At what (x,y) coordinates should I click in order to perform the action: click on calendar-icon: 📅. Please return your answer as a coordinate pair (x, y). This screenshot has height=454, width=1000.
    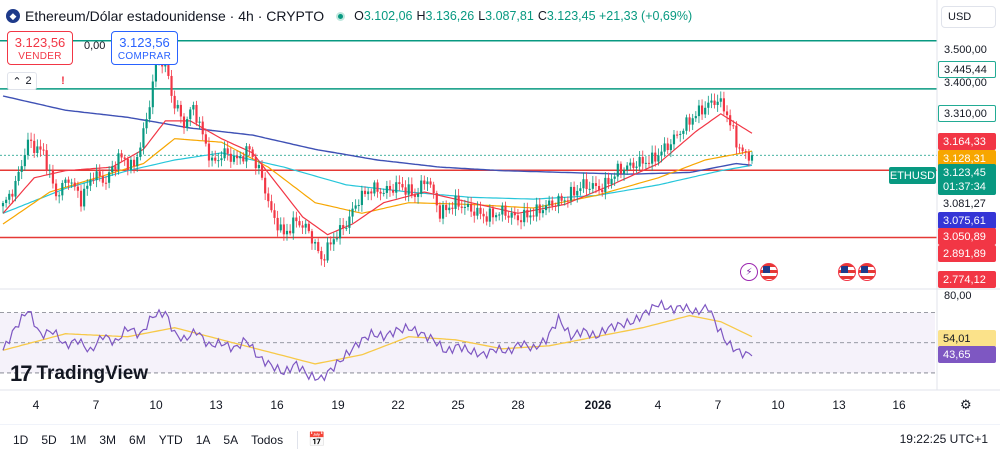
    Looking at the image, I should click on (317, 439).